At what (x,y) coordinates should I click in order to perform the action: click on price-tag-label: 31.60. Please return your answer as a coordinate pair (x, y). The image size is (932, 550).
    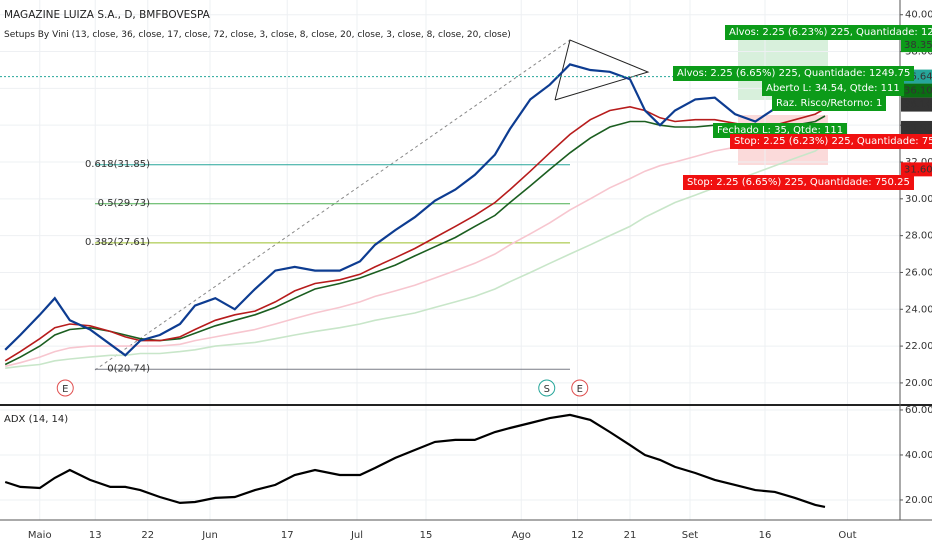
    Looking at the image, I should click on (918, 169).